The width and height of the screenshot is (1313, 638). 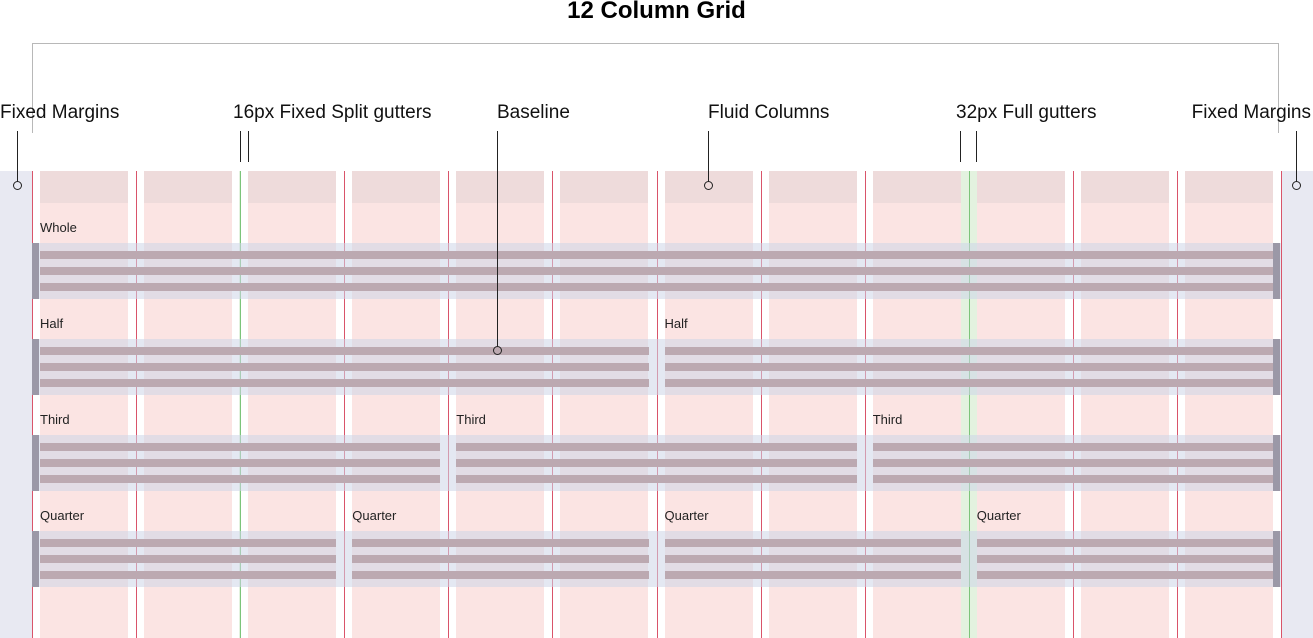 I want to click on leader-fixed-margin-right, so click(x=1296, y=156).